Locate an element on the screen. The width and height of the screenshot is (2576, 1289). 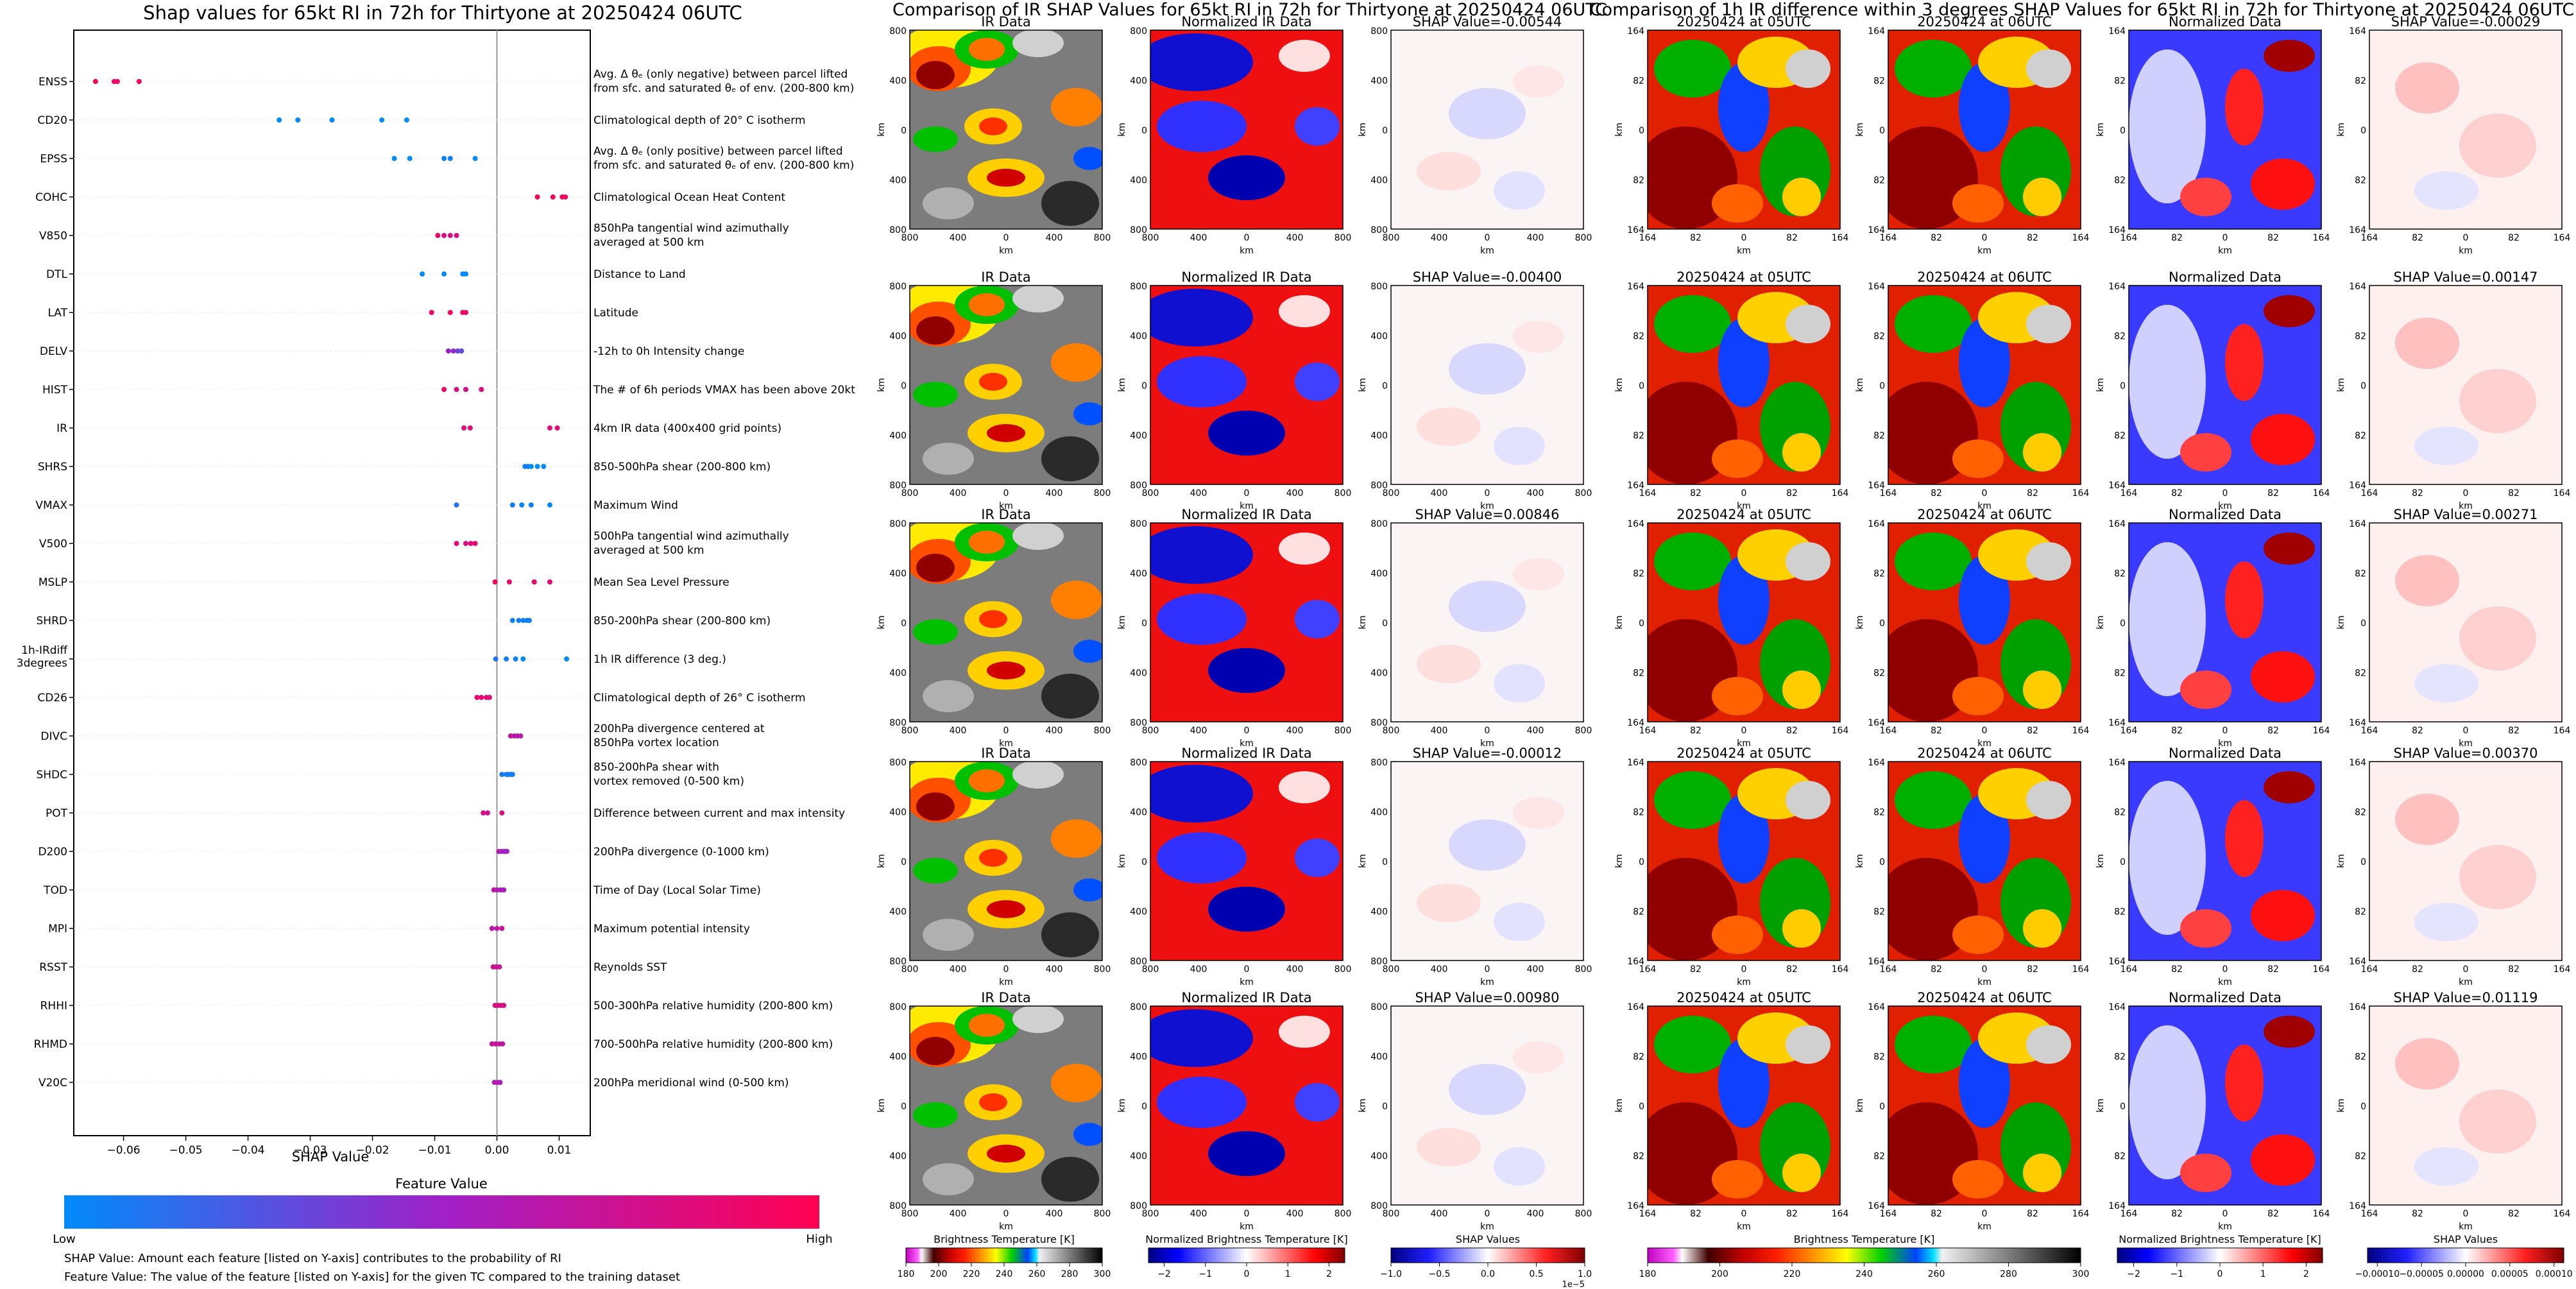
feature-description: averaged at 500 km is located at coordinates (648, 550).